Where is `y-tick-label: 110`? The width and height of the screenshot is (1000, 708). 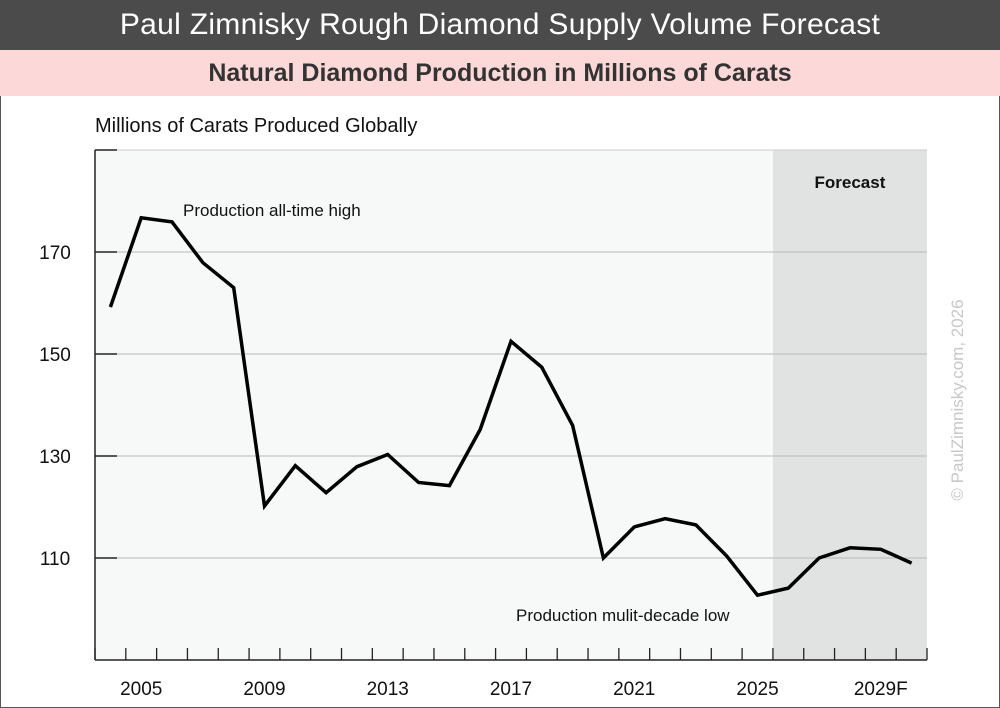 y-tick-label: 110 is located at coordinates (55, 559).